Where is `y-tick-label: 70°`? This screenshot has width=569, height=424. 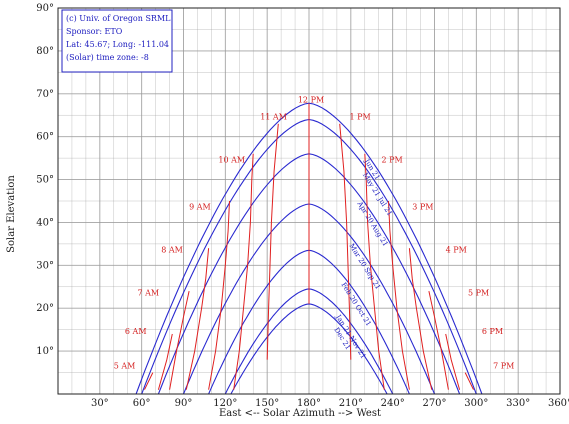 y-tick-label: 70° is located at coordinates (45, 94).